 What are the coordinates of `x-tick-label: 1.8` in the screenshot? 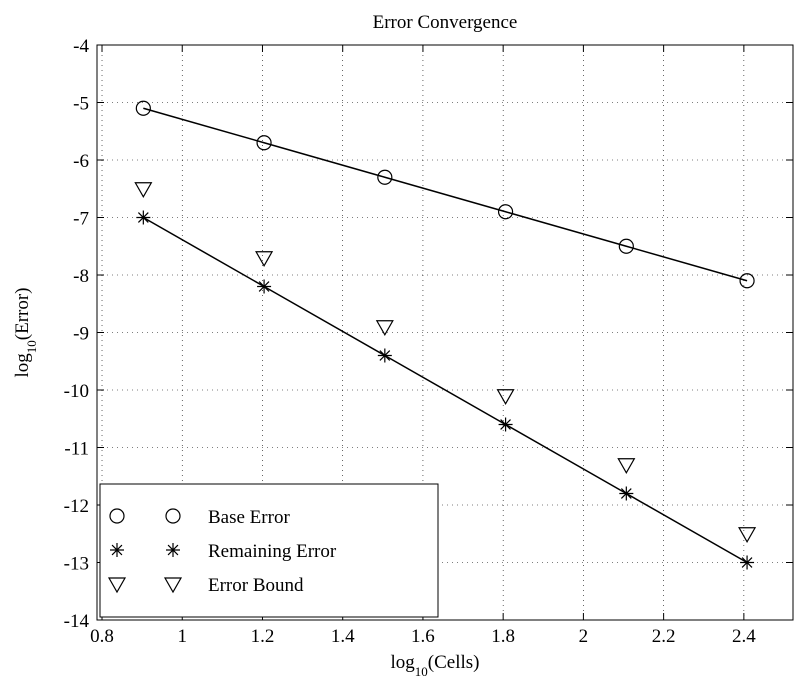 It's located at (503, 636).